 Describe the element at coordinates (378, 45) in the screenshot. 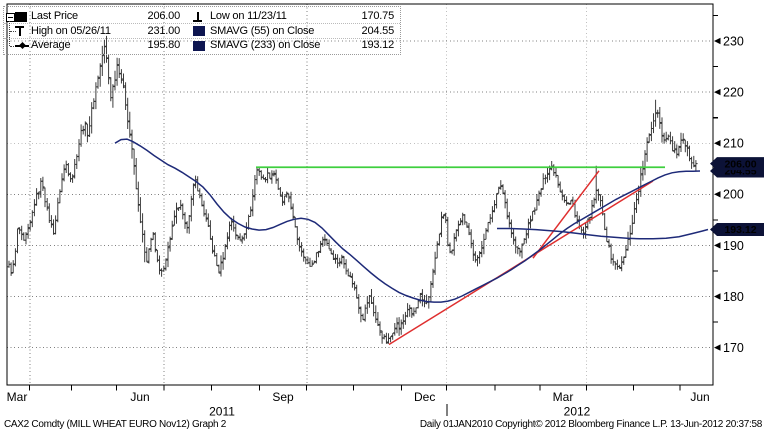

I see `legend-value-sma233: 193.12` at that location.